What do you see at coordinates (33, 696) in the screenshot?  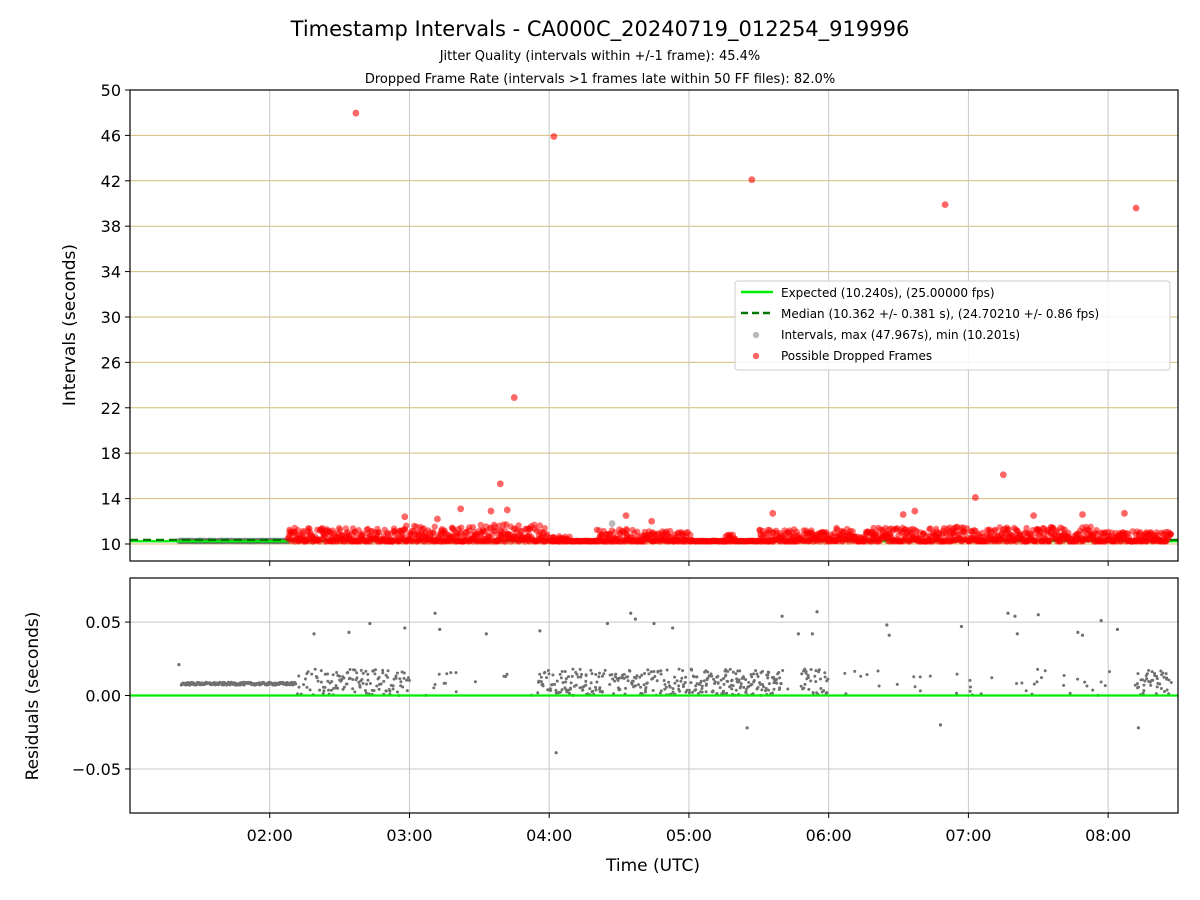 I see `bottom-y-axis-label: Residuals (seconds)` at bounding box center [33, 696].